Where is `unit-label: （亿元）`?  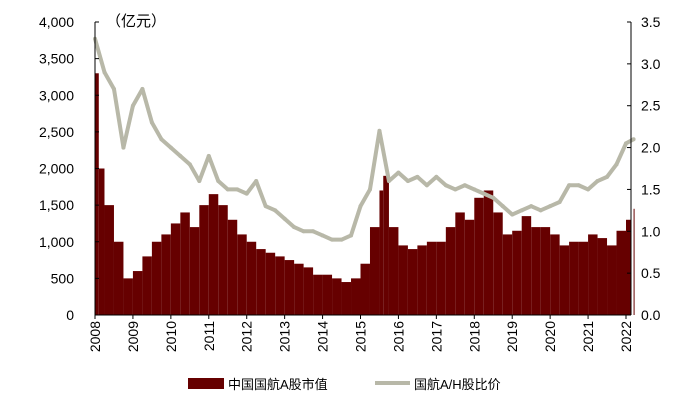
unit-label: （亿元） is located at coordinates (136, 21).